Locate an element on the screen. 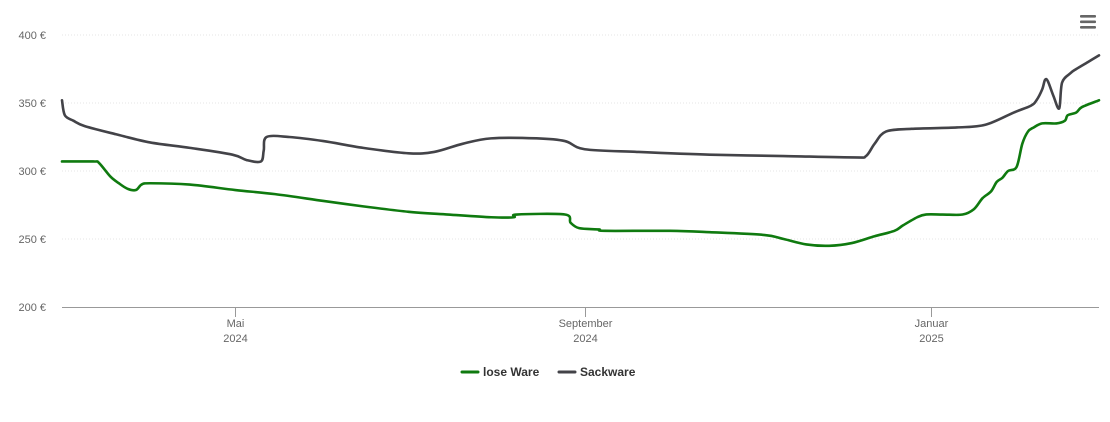 This screenshot has width=1110, height=422. x-axis: Mai 2024 September 2024 Januar 2025 is located at coordinates (580, 326).